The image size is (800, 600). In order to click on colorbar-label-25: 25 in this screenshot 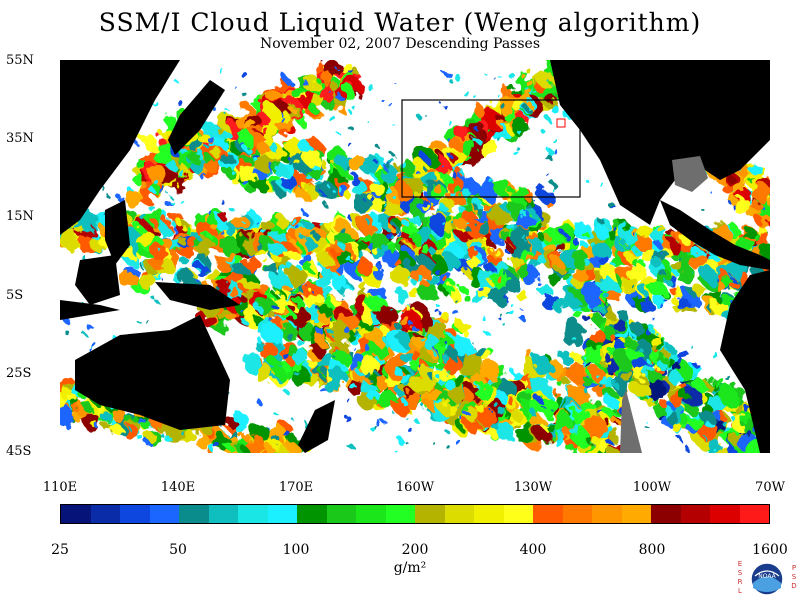, I will do `click(60, 550)`.